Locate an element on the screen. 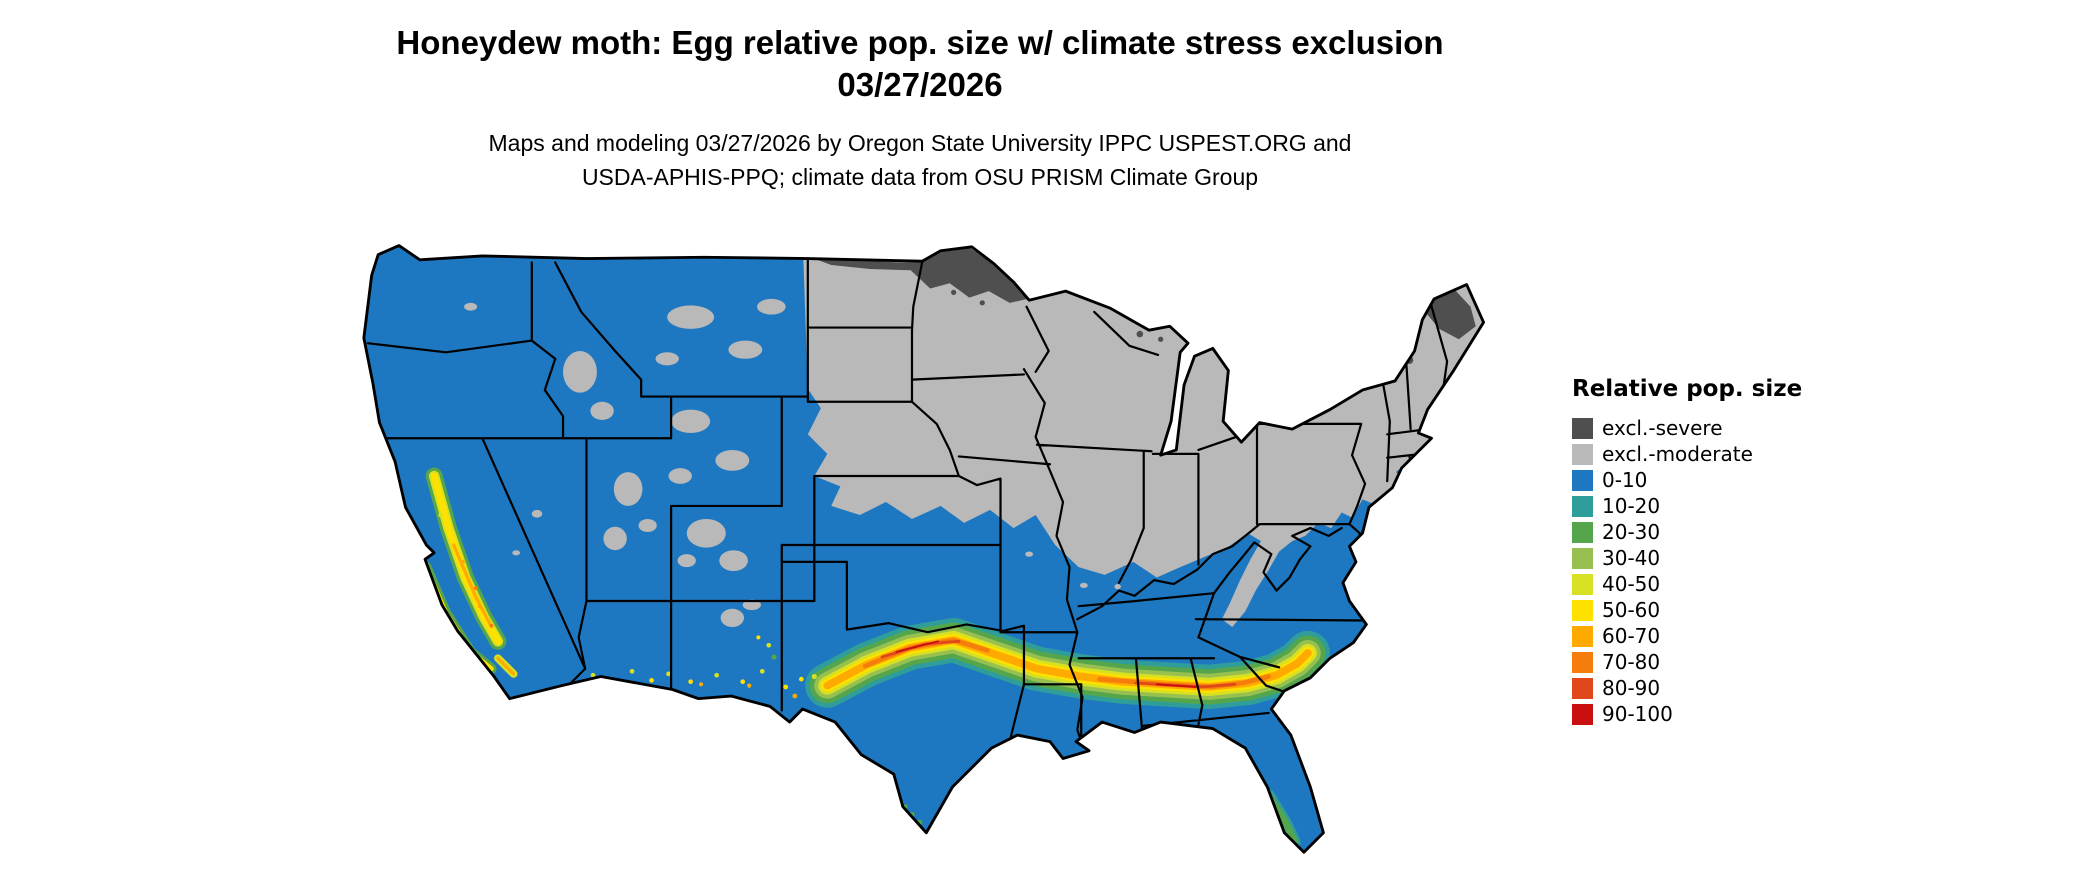 This screenshot has width=2100, height=892. legend-item: excl.-moderate is located at coordinates (1687, 454).